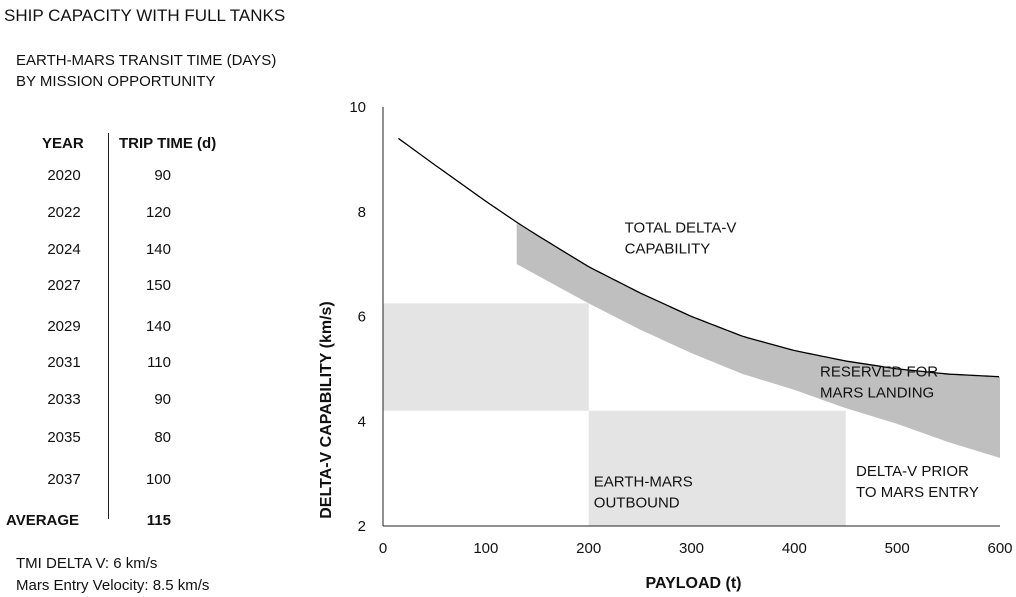 The width and height of the screenshot is (1016, 597). I want to click on table-row-year: 2031, so click(64, 362).